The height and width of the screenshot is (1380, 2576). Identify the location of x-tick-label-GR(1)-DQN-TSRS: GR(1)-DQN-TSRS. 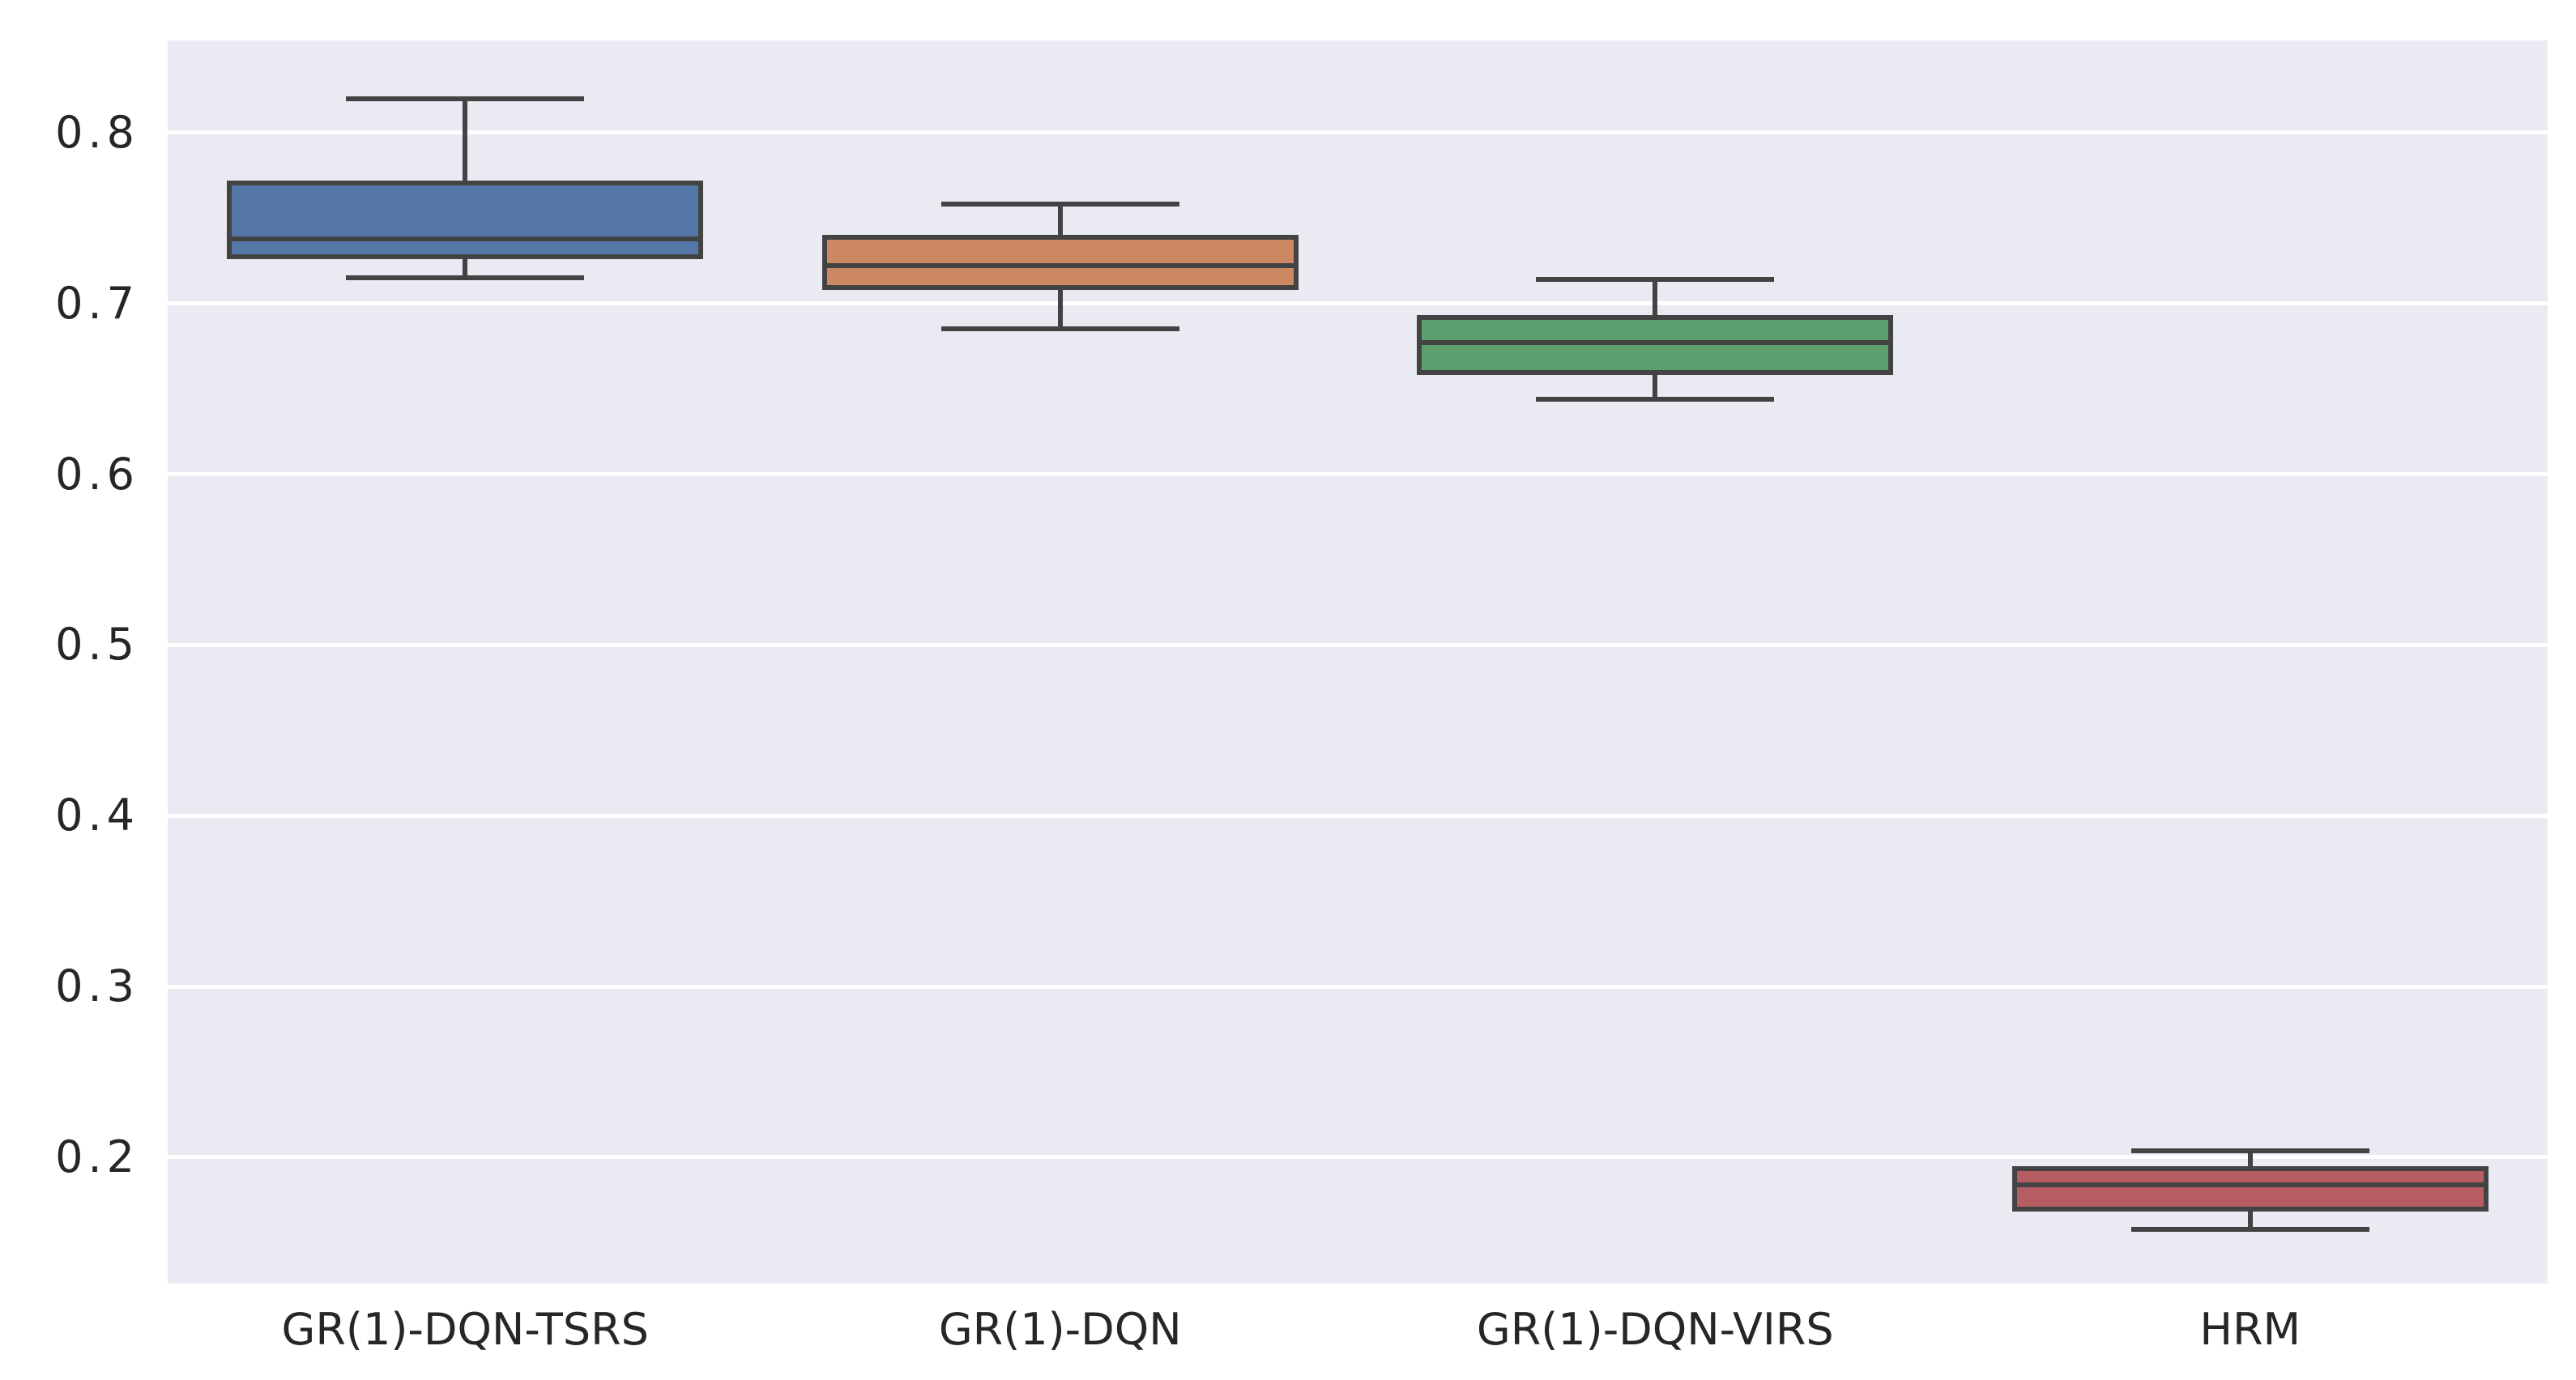
(465, 1330).